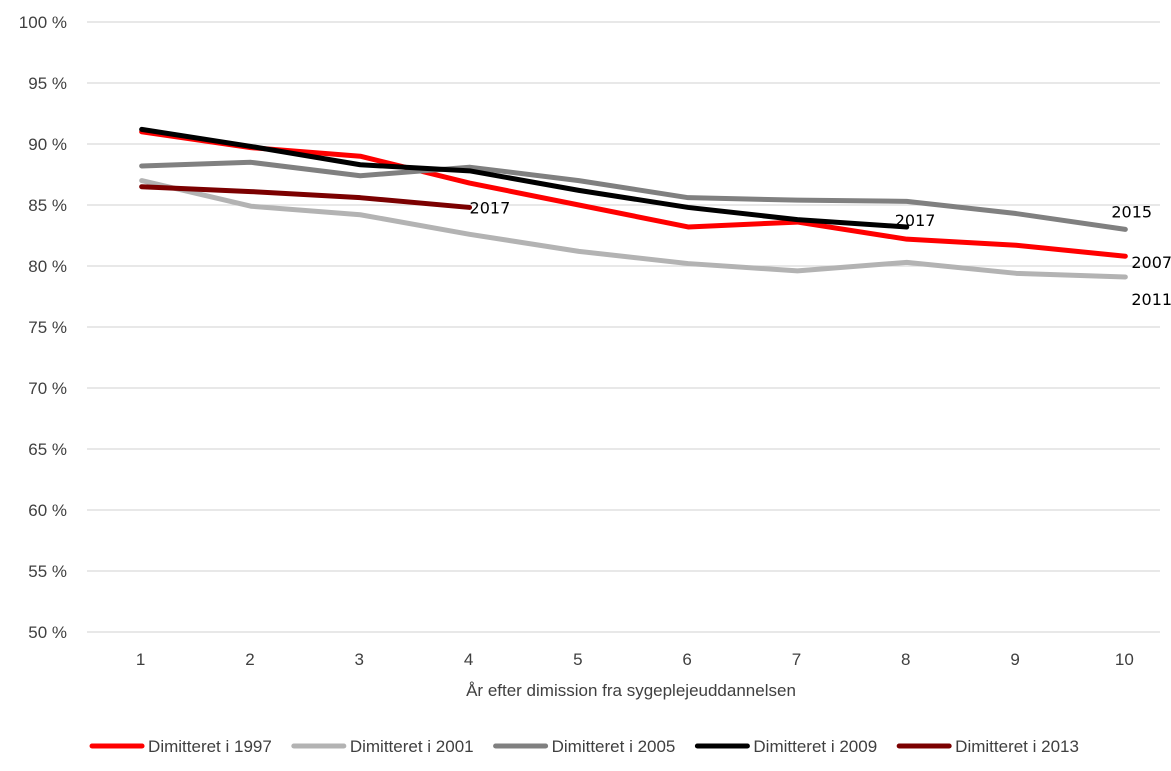  What do you see at coordinates (820, 253) in the screenshot?
I see `series-end-labels: 2007 2011 2015 2017 2017` at bounding box center [820, 253].